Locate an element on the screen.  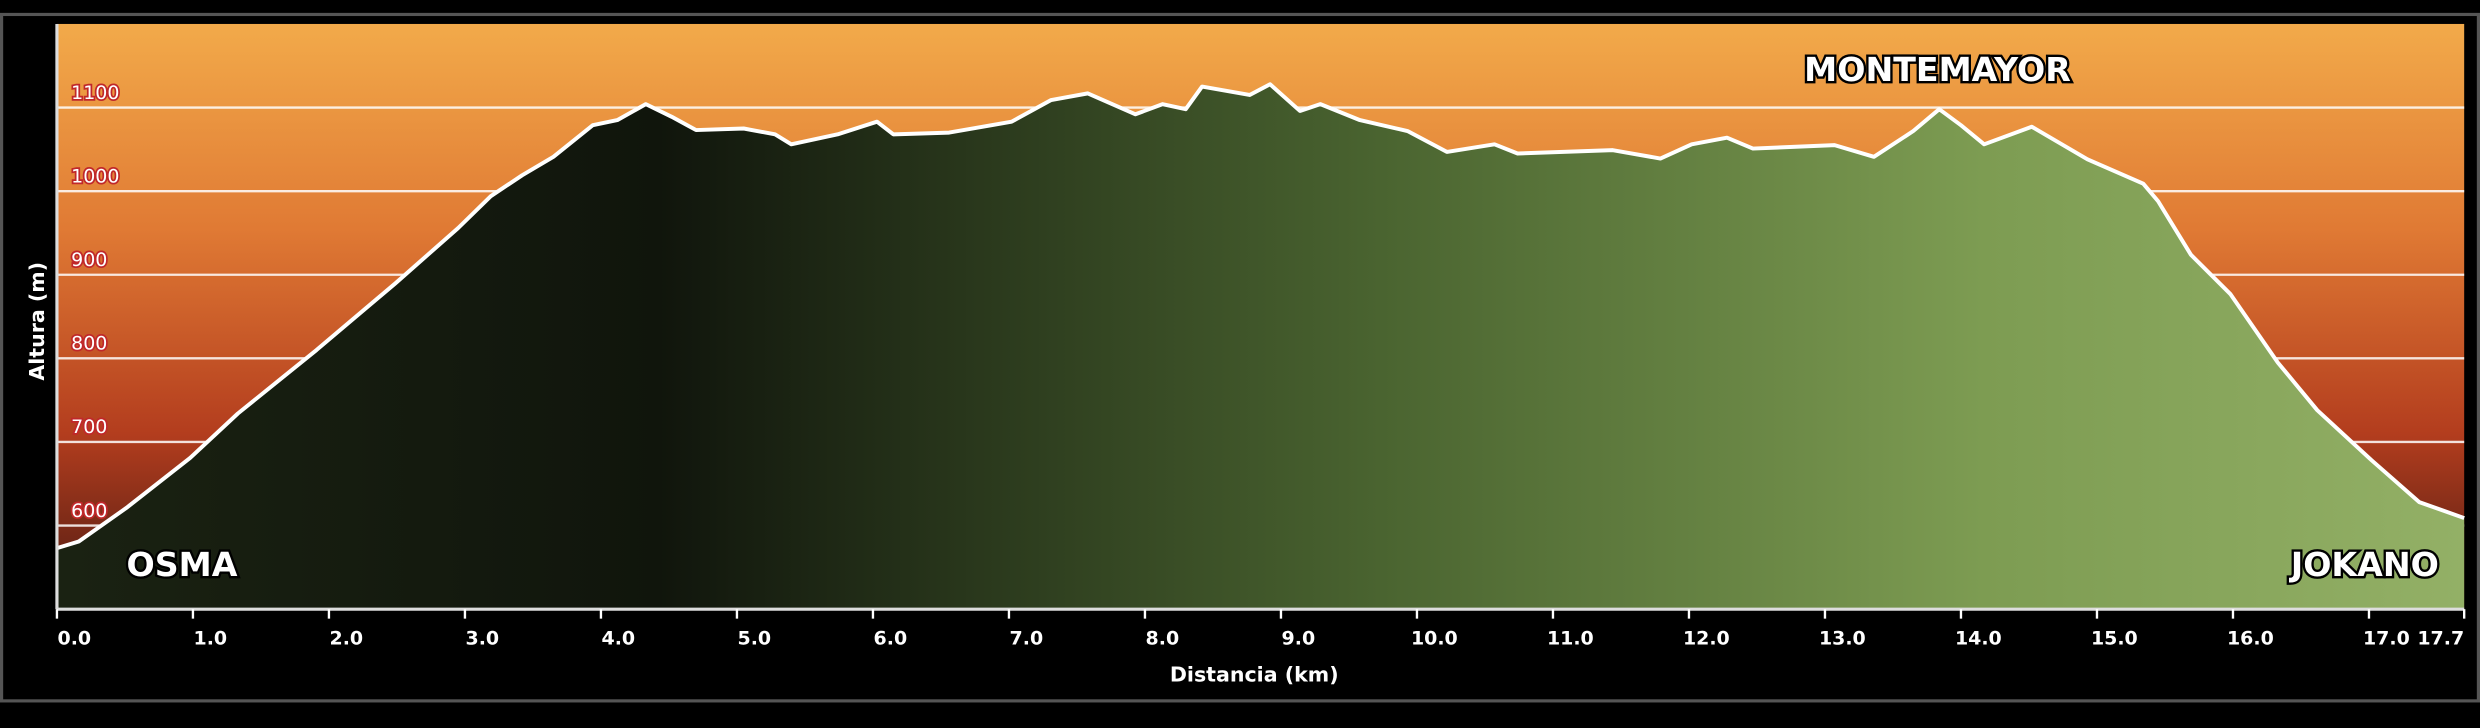
x-tick-label: 2.0 is located at coordinates (347, 639).